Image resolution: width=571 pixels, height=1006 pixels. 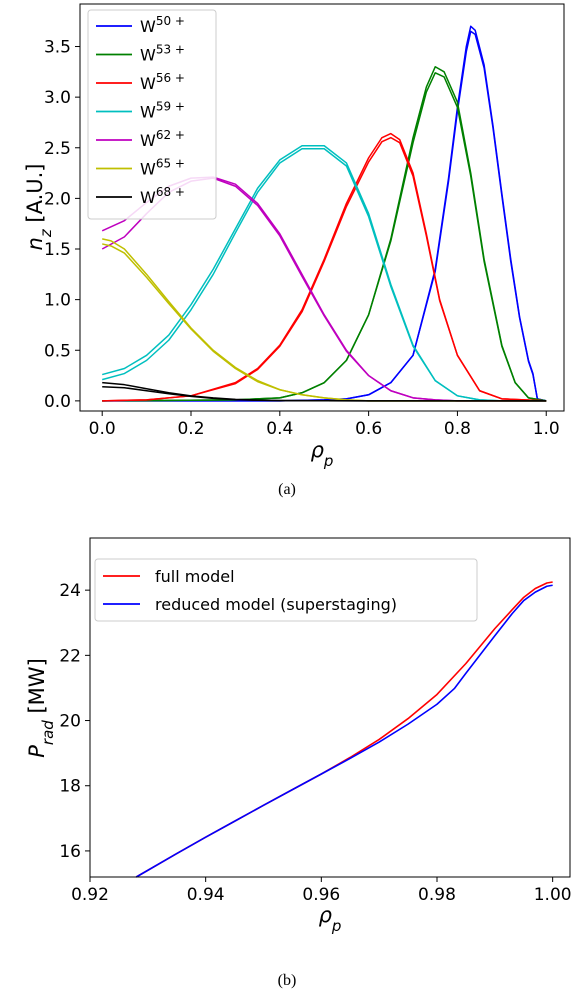 I want to click on x-tick-label: 1.00, so click(x=552, y=895).